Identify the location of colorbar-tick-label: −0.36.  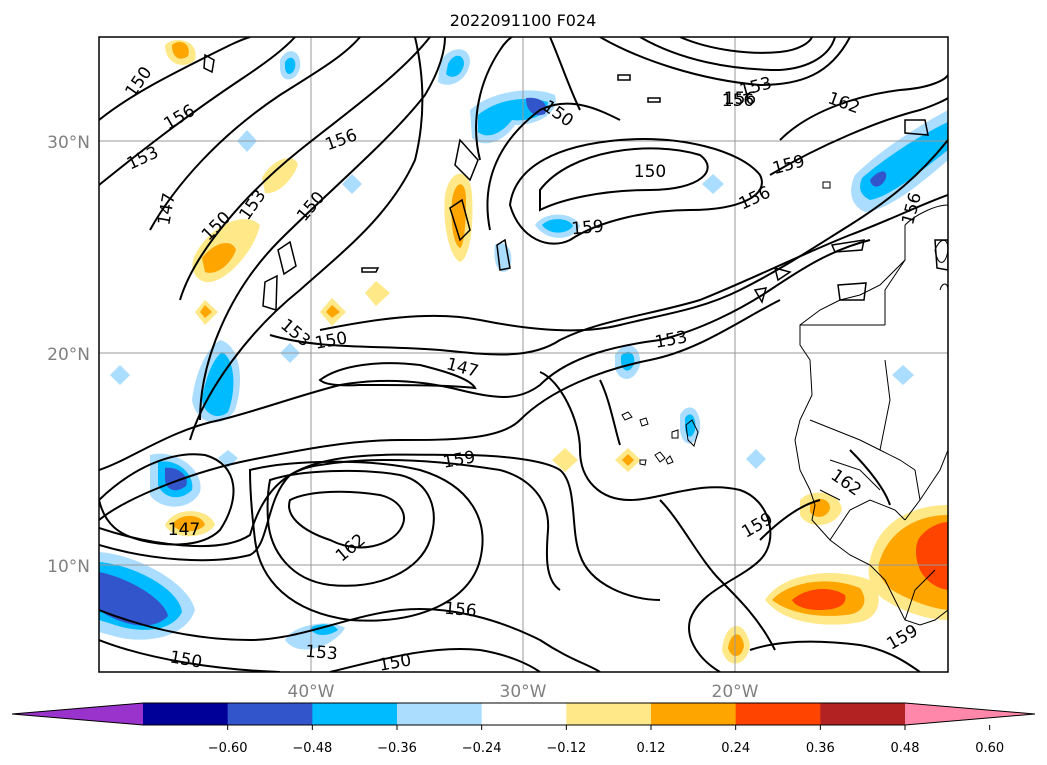
(397, 748).